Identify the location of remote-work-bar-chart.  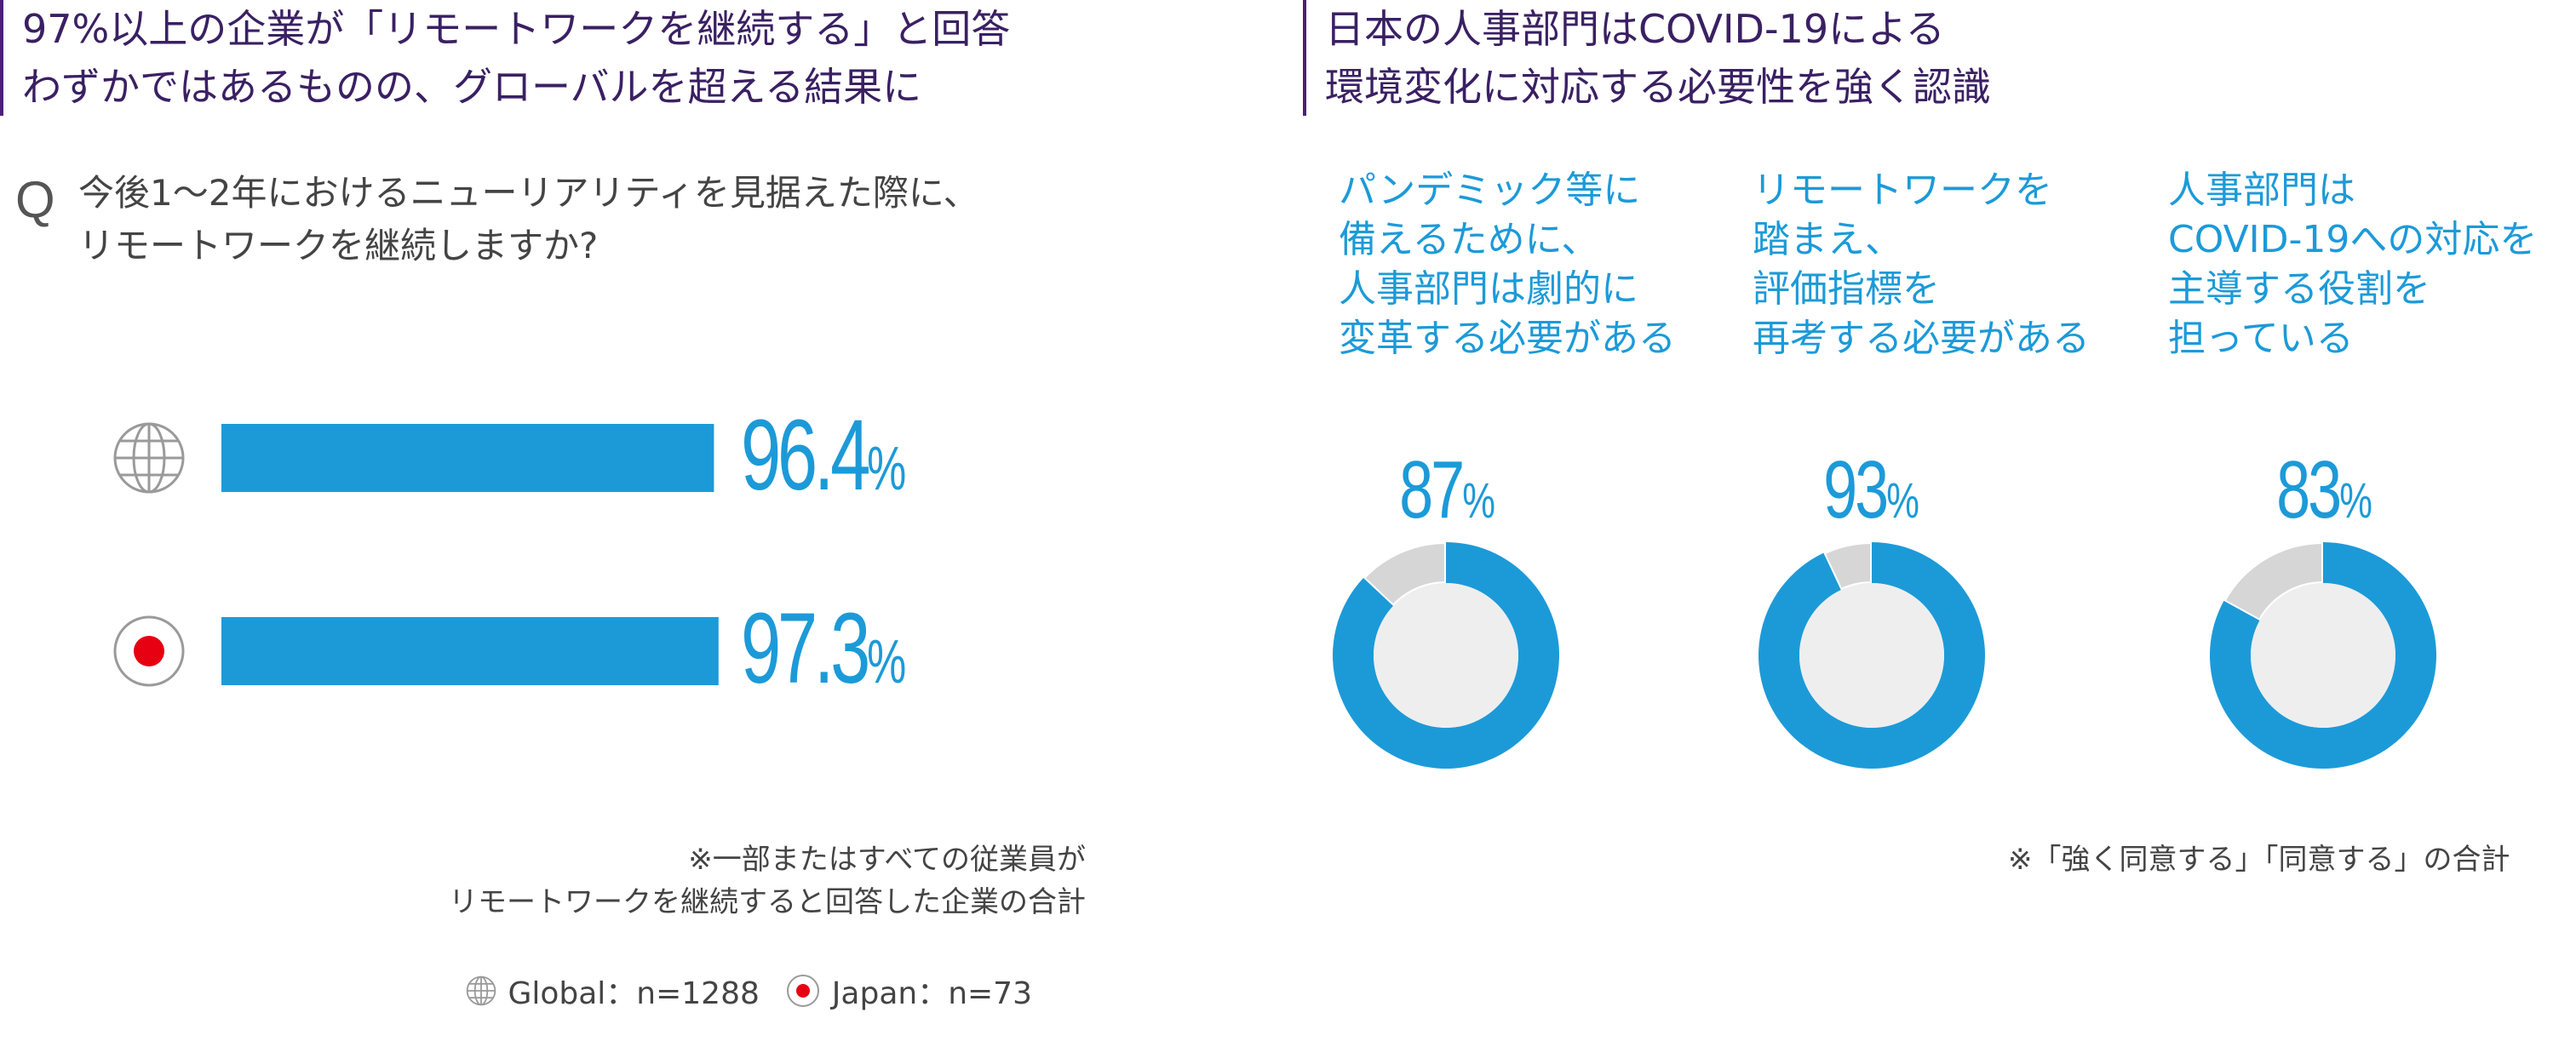
(416, 555).